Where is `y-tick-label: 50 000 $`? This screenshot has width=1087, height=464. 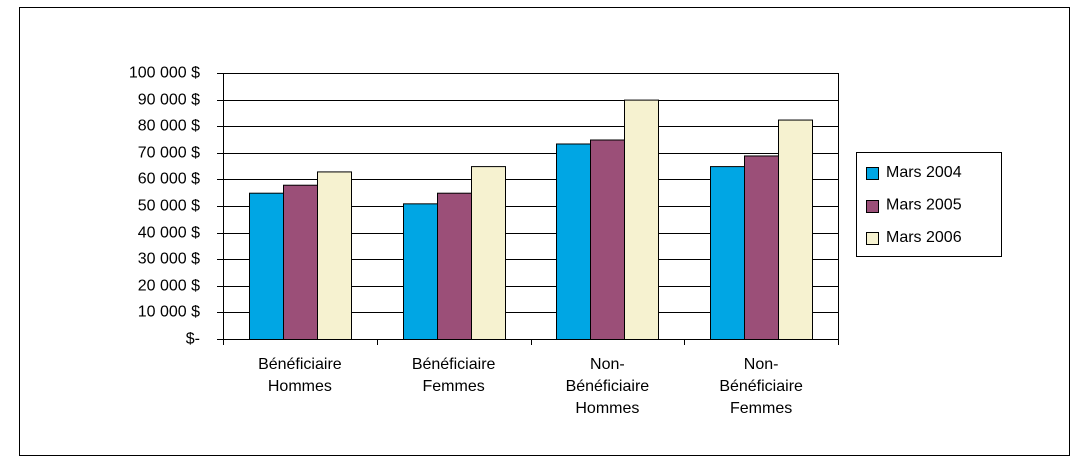
y-tick-label: 50 000 $ is located at coordinates (169, 206).